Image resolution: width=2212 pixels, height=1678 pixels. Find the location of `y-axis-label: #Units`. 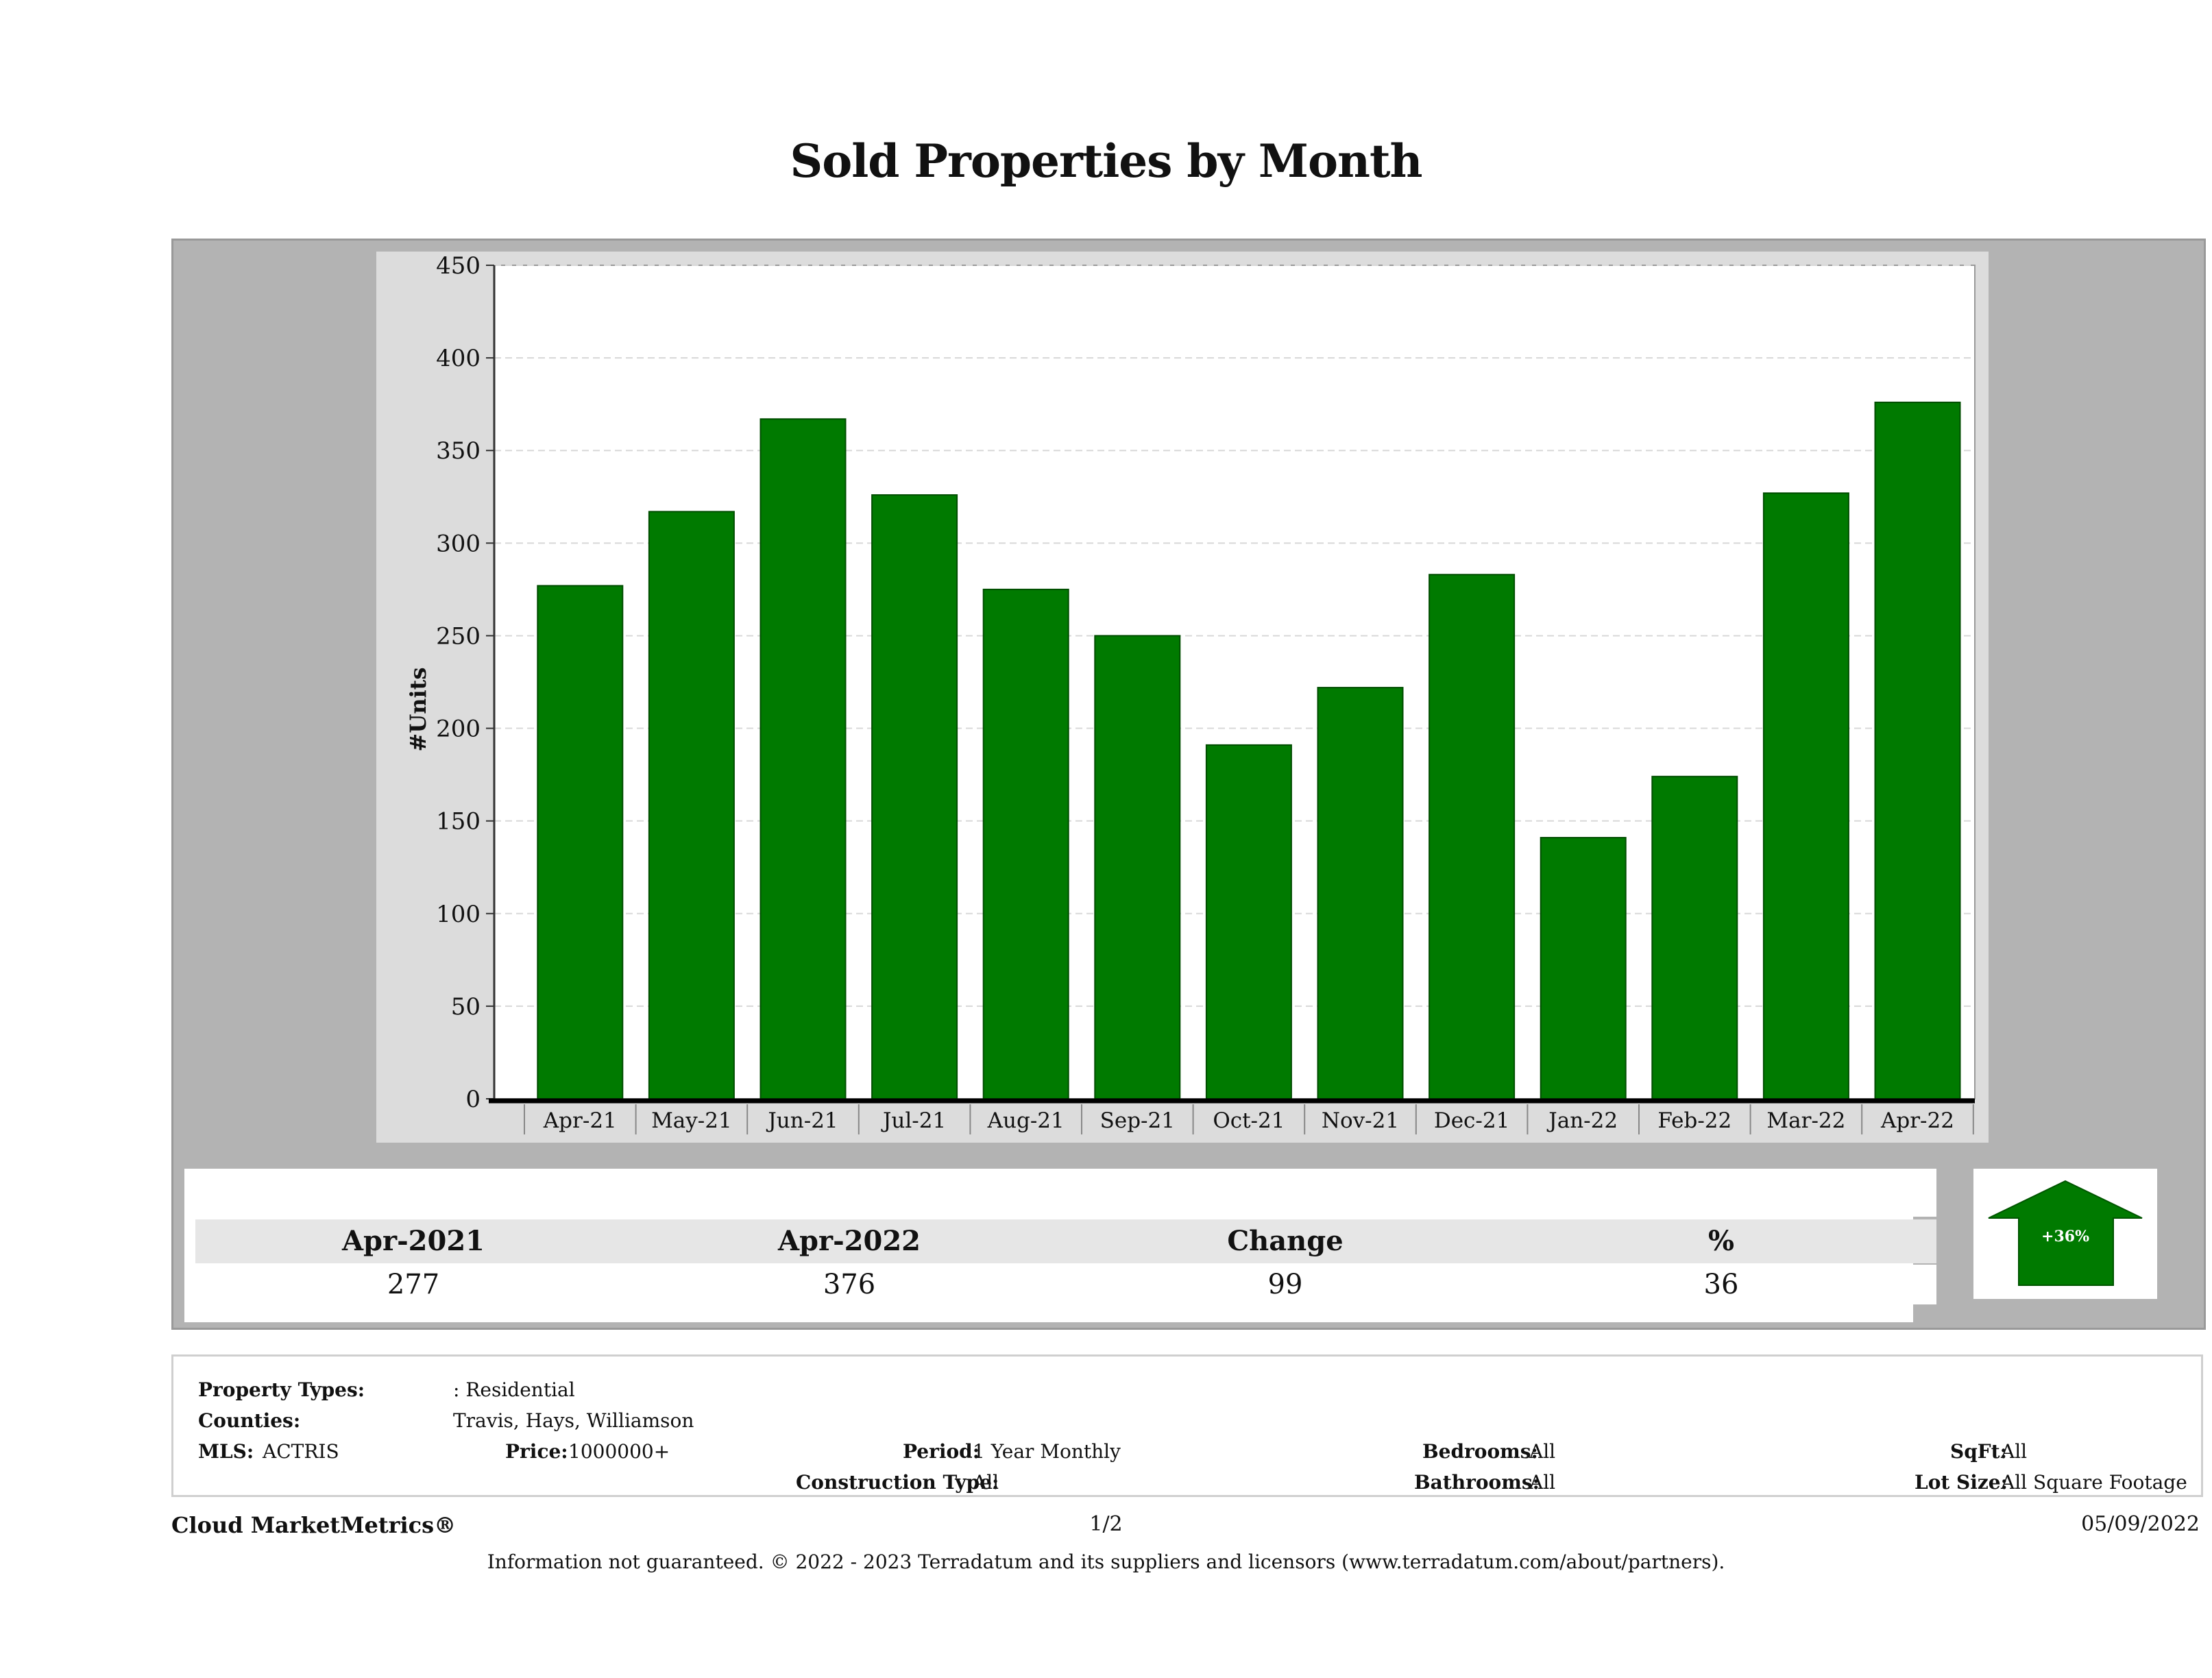

y-axis-label: #Units is located at coordinates (418, 710).